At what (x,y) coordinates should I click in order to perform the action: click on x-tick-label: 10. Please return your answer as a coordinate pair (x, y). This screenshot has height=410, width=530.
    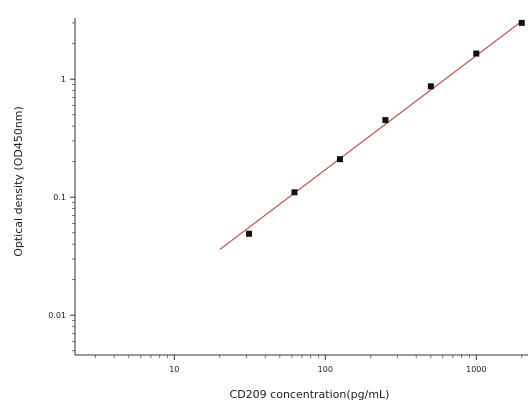
    Looking at the image, I should click on (174, 369).